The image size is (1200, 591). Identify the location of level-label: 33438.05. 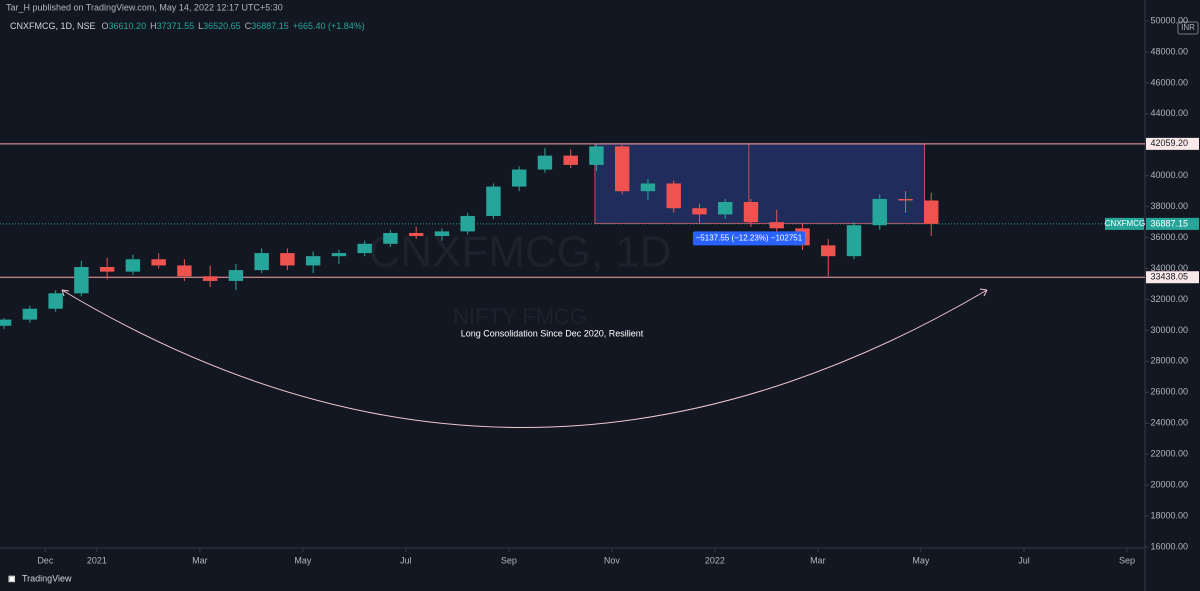
(1169, 277).